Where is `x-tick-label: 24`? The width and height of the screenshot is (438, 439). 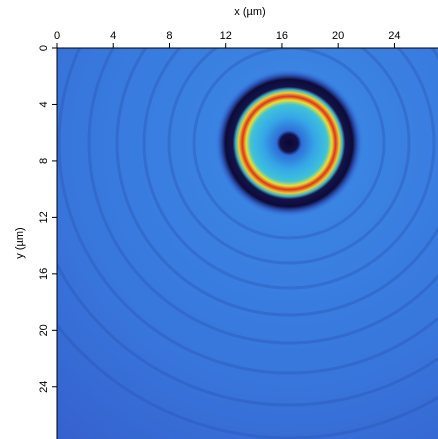
x-tick-label: 24 is located at coordinates (394, 36).